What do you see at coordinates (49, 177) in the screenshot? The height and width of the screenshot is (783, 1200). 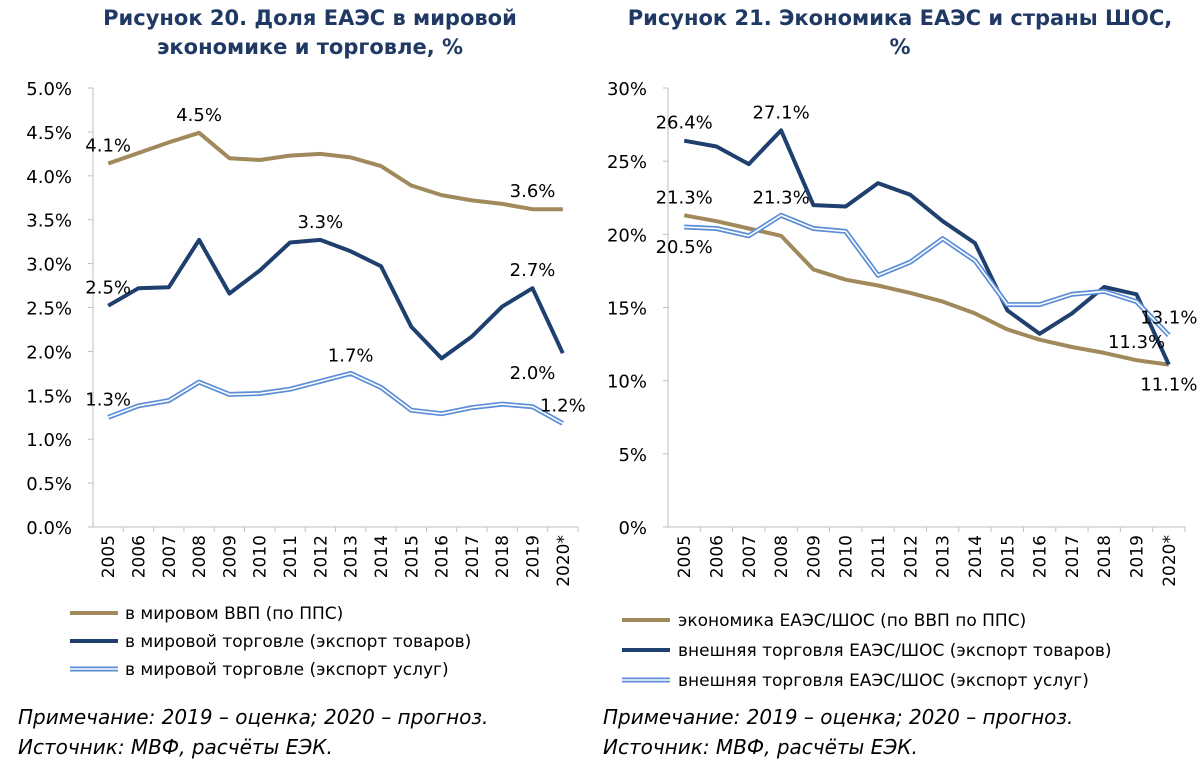 I see `y-tick-label: 4.0%` at bounding box center [49, 177].